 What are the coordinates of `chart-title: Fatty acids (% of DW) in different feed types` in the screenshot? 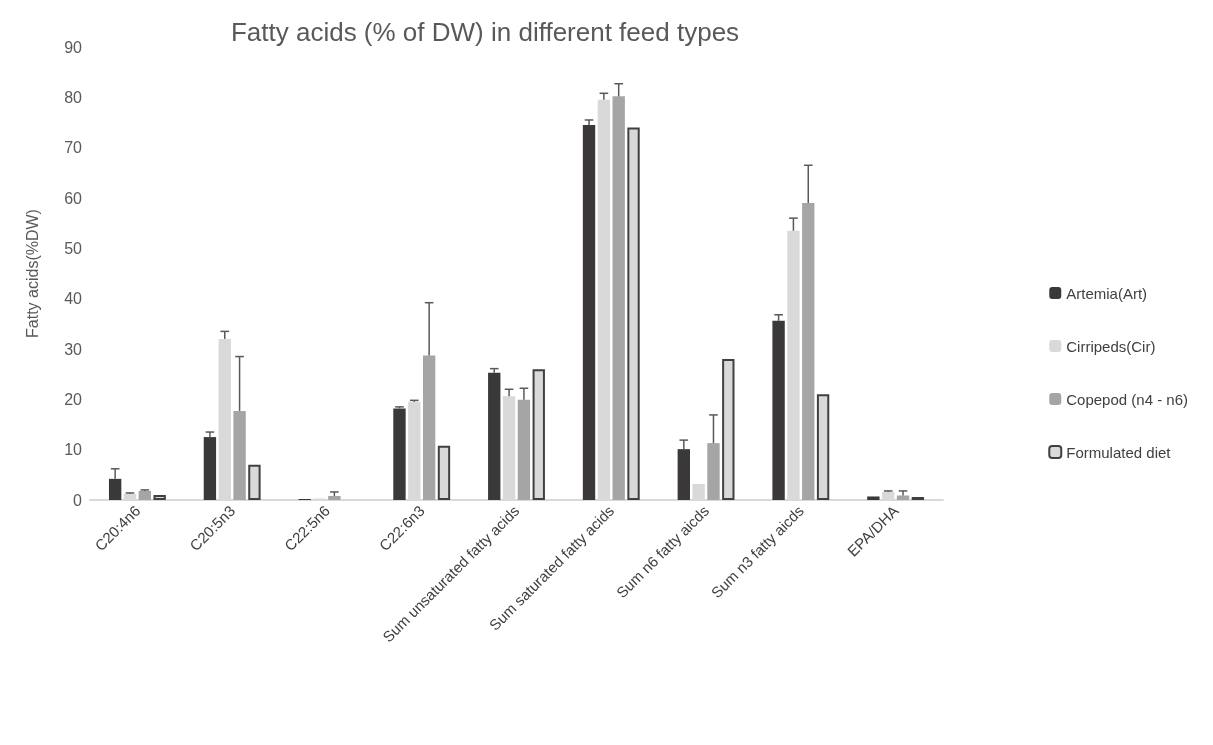 It's located at (485, 32).